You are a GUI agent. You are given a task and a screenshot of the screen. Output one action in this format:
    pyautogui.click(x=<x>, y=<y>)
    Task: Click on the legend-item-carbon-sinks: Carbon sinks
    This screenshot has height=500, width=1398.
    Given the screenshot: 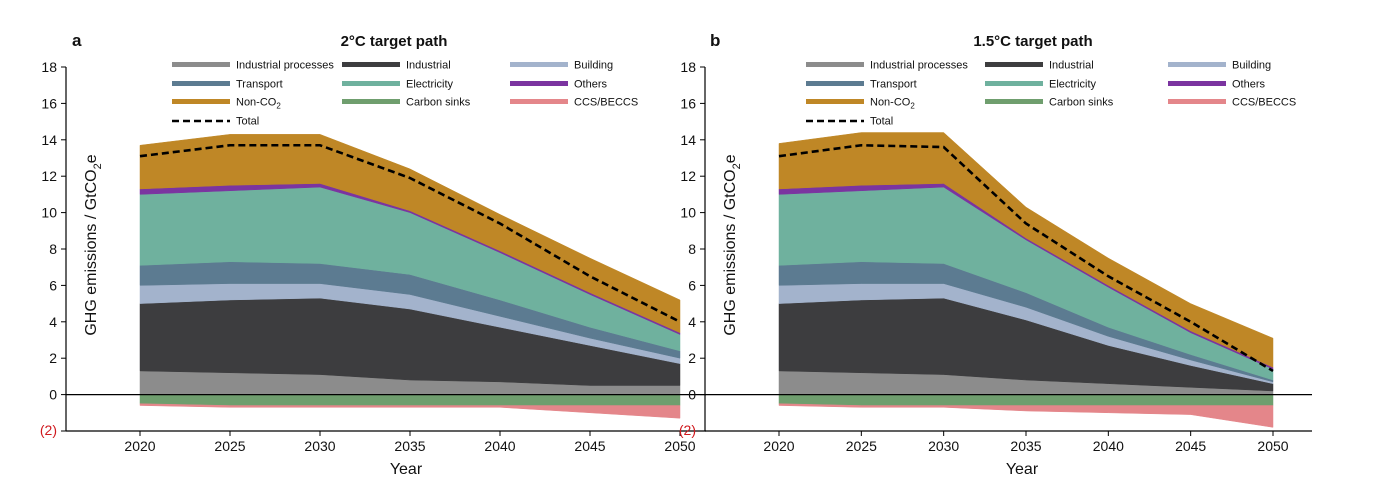 What is the action you would take?
    pyautogui.click(x=406, y=103)
    